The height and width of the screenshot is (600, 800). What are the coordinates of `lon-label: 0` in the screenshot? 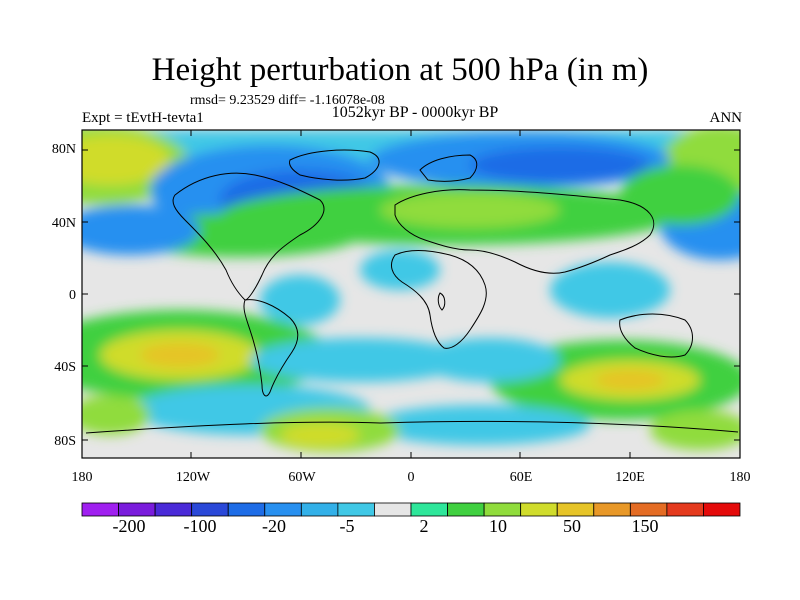 It's located at (411, 477).